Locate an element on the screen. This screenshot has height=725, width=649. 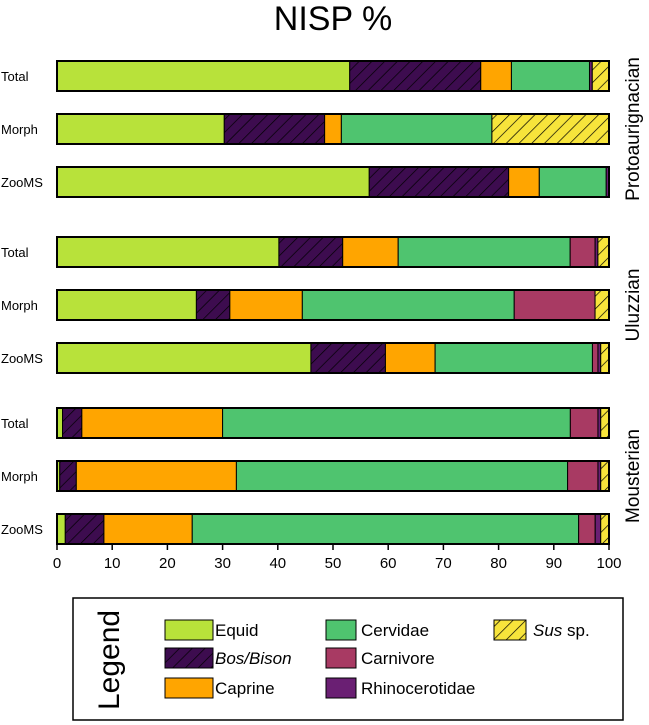
legend-swatch-equid is located at coordinates (189, 630).